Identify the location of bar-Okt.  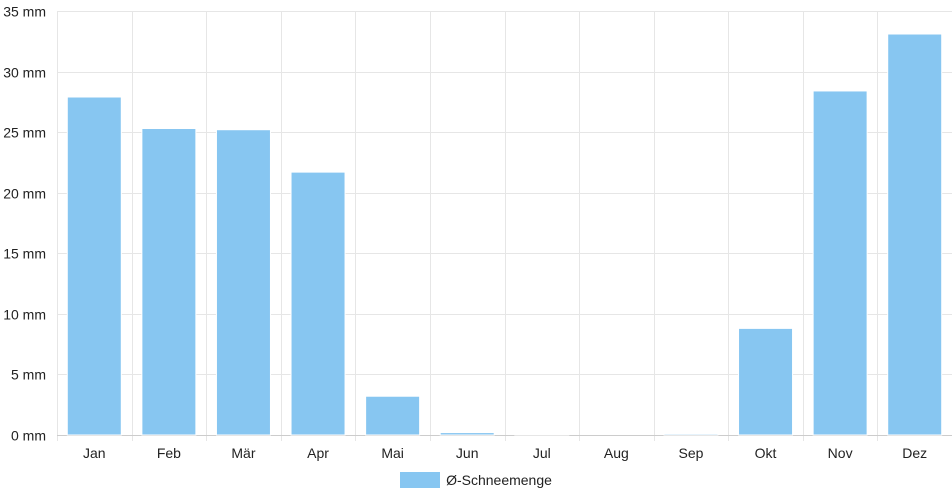
(766, 381).